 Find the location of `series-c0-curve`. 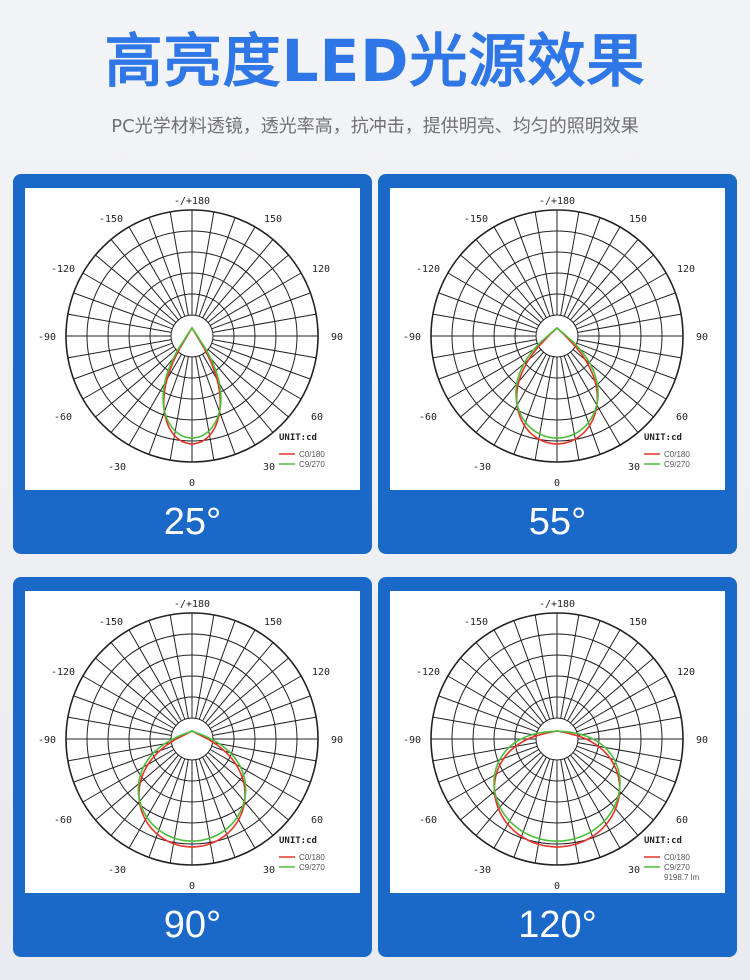

series-c0-curve is located at coordinates (192, 789).